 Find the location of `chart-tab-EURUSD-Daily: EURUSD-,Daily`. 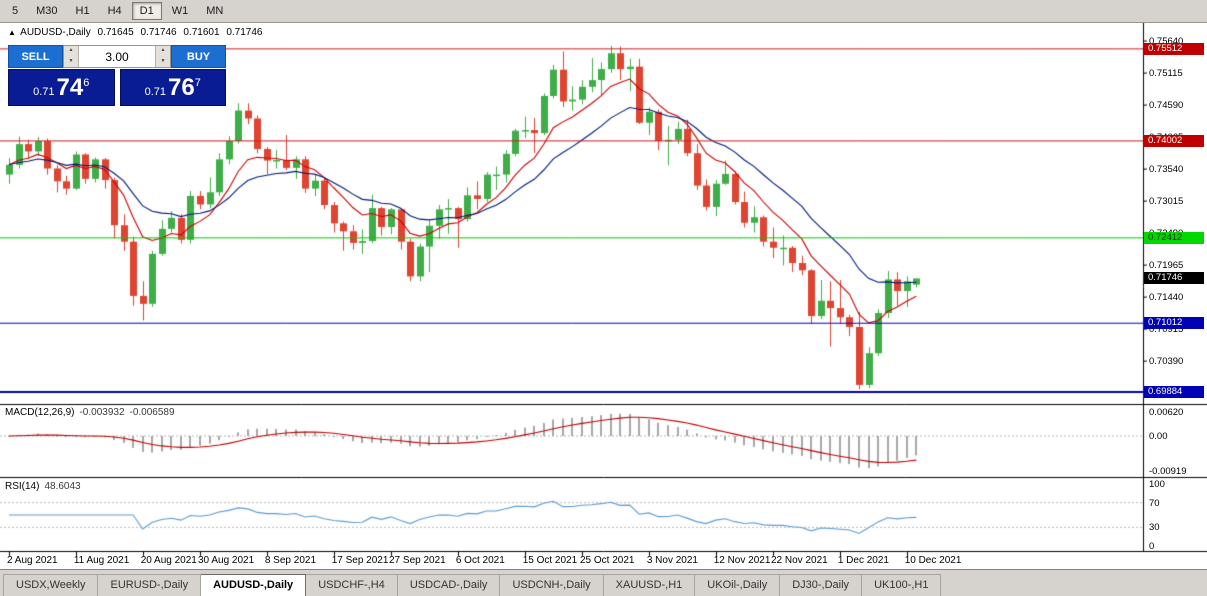

chart-tab-EURUSD-Daily: EURUSD-,Daily is located at coordinates (150, 585).